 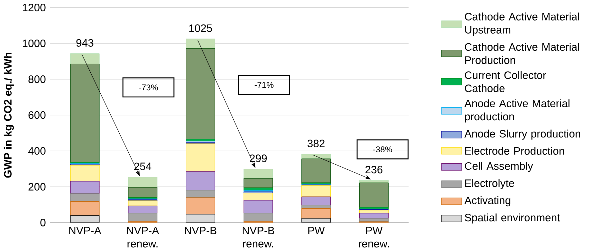 What do you see at coordinates (512, 219) in the screenshot?
I see `legend-label: Spatial environment` at bounding box center [512, 219].